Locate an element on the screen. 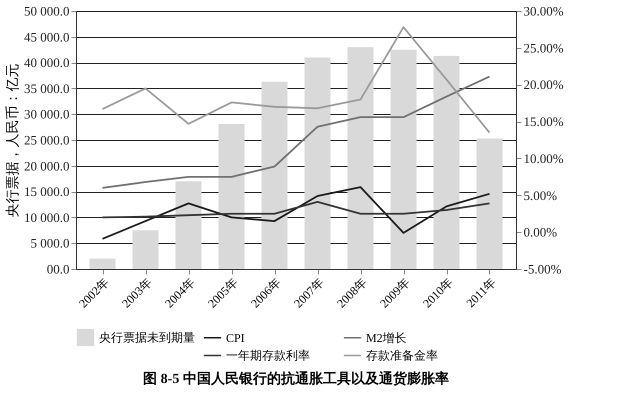 Image resolution: width=636 pixels, height=412 pixels. y2-tick-label: 25.00% is located at coordinates (544, 48).